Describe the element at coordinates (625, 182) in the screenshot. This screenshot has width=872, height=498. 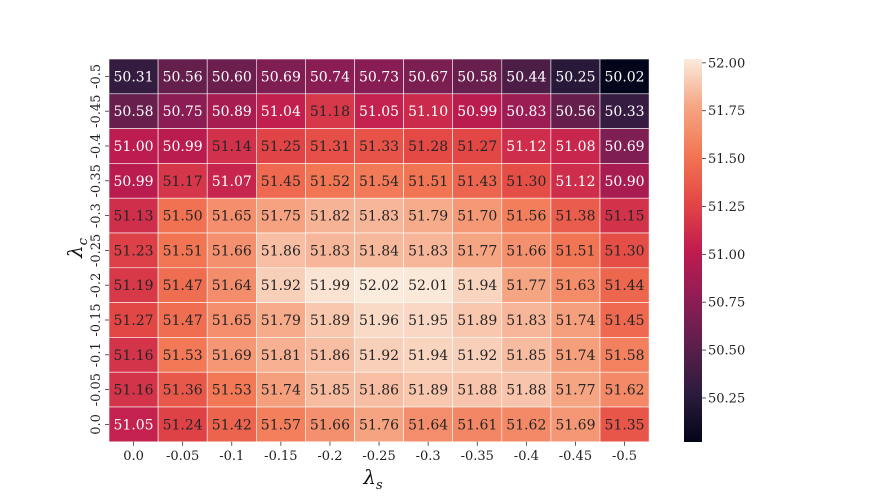
I see `heatmap-cell-label: 50.90` at that location.